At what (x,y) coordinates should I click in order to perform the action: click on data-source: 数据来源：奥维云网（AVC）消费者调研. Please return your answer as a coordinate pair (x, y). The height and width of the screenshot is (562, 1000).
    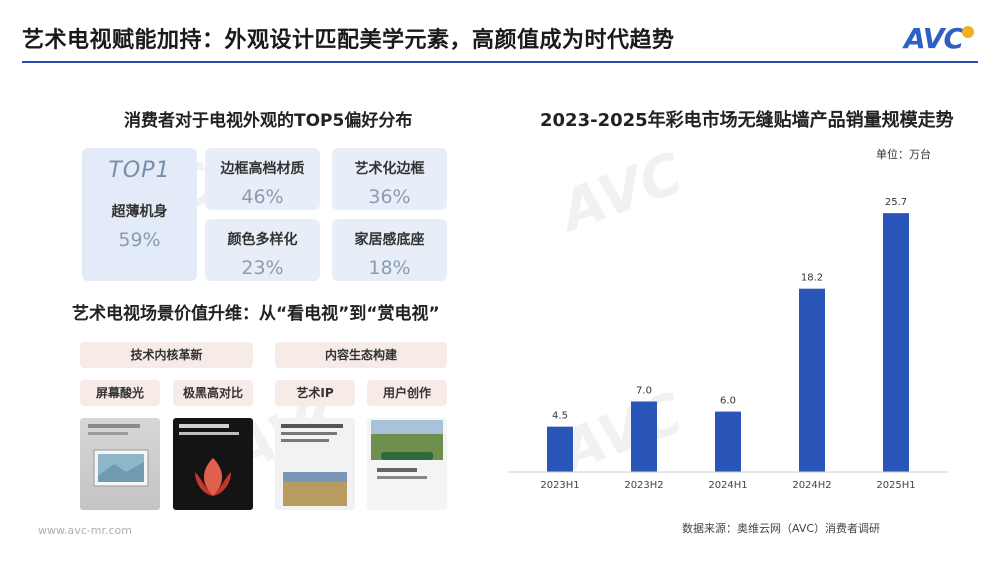
    Looking at the image, I should click on (781, 528).